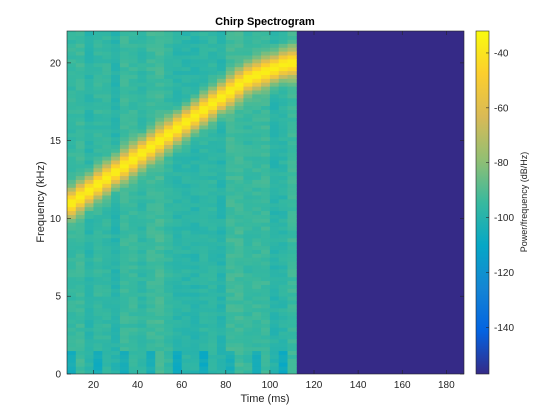 The image size is (560, 420). I want to click on x-tick-label: 20, so click(94, 385).